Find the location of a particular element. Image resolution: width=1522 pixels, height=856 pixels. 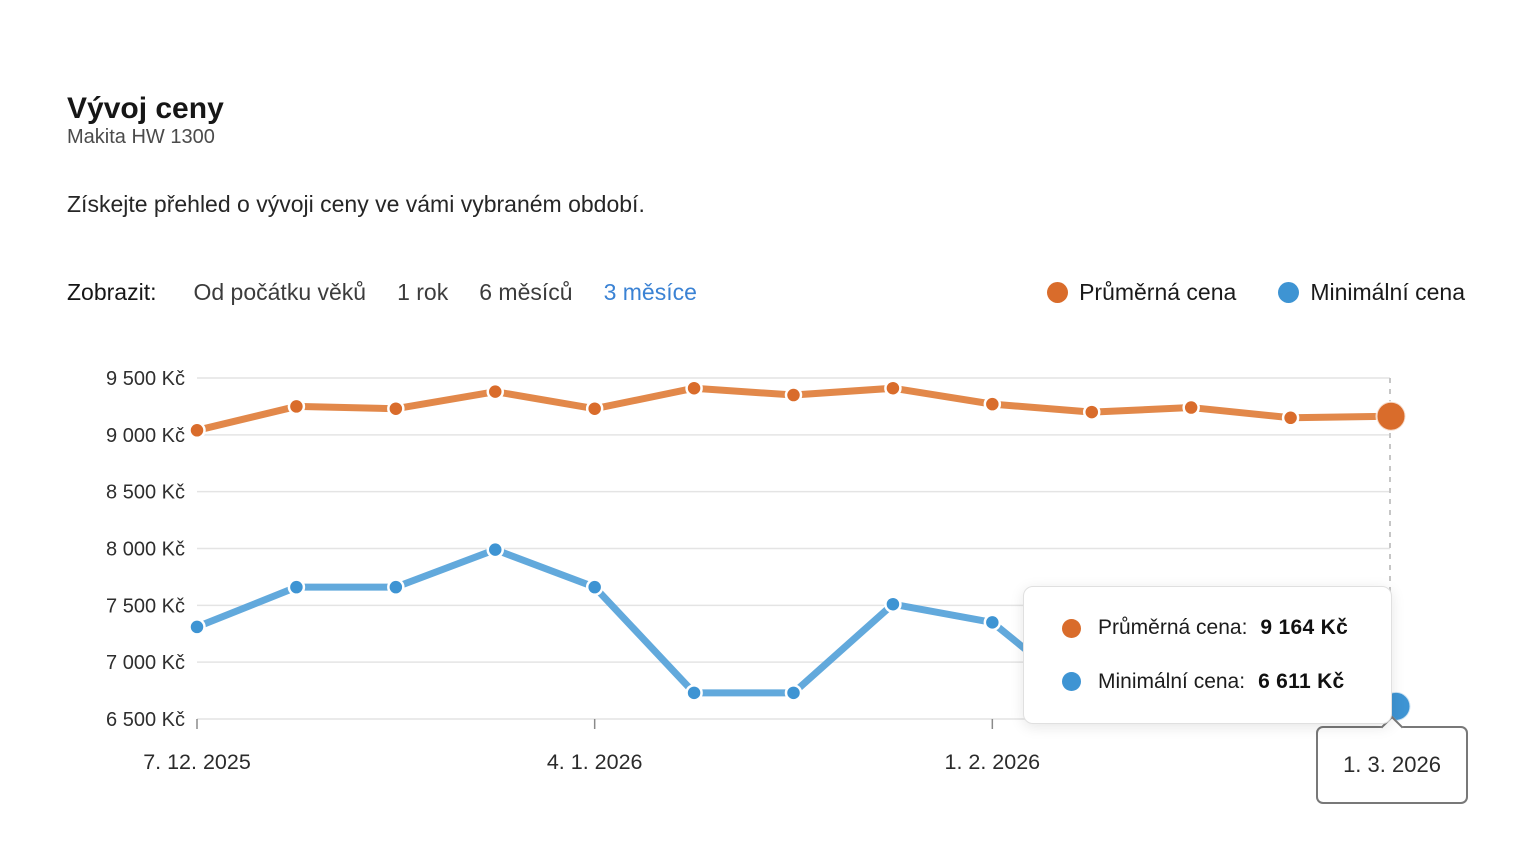

filter-option-6-m-s-c: 6 měsíců is located at coordinates (526, 292).